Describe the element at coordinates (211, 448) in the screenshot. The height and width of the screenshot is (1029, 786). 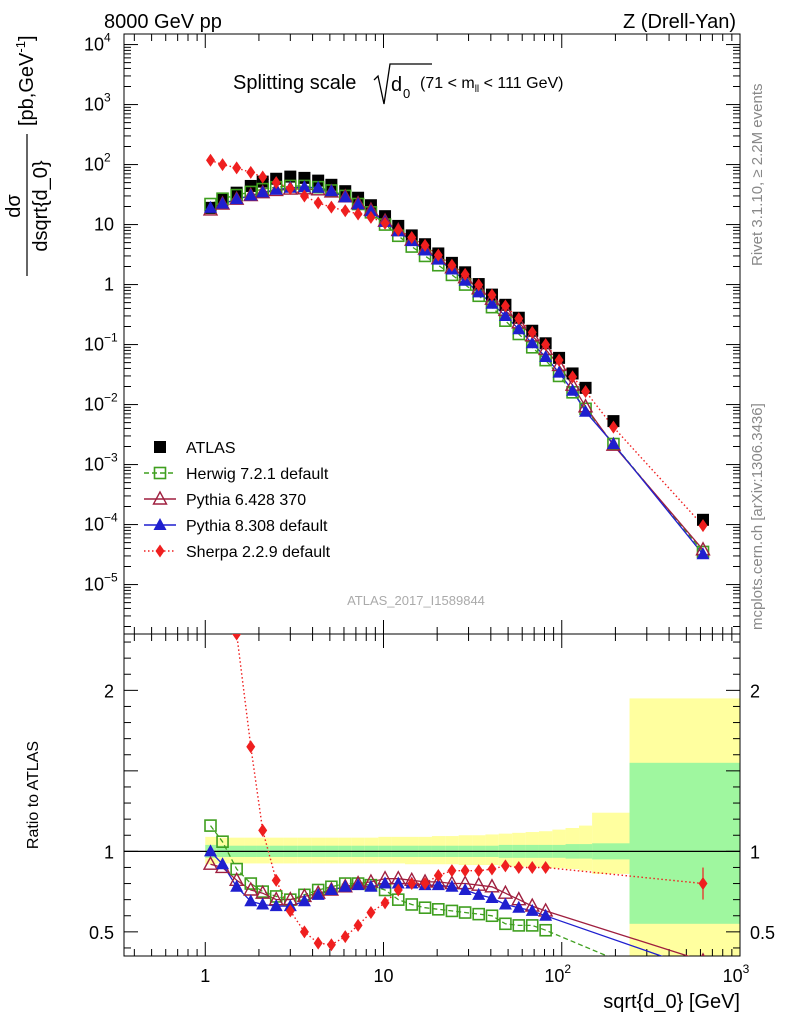
I see `legend-label: ATLAS` at that location.